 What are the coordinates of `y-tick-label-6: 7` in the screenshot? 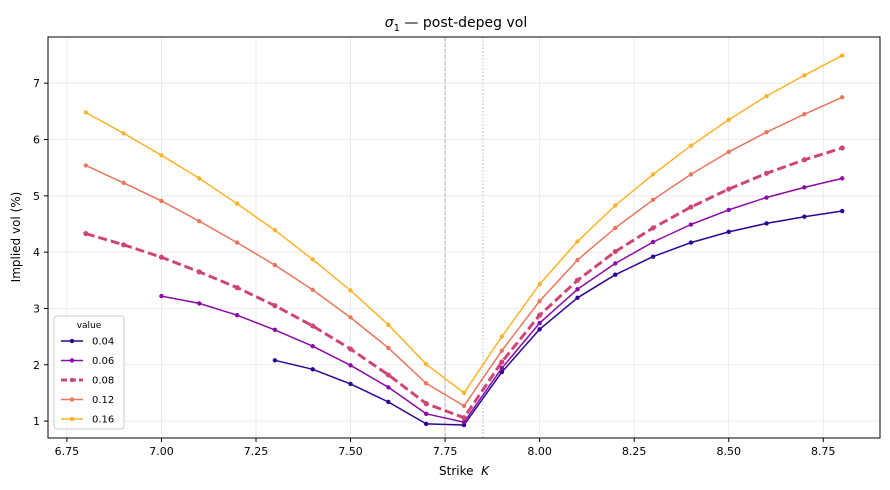 It's located at (36, 83).